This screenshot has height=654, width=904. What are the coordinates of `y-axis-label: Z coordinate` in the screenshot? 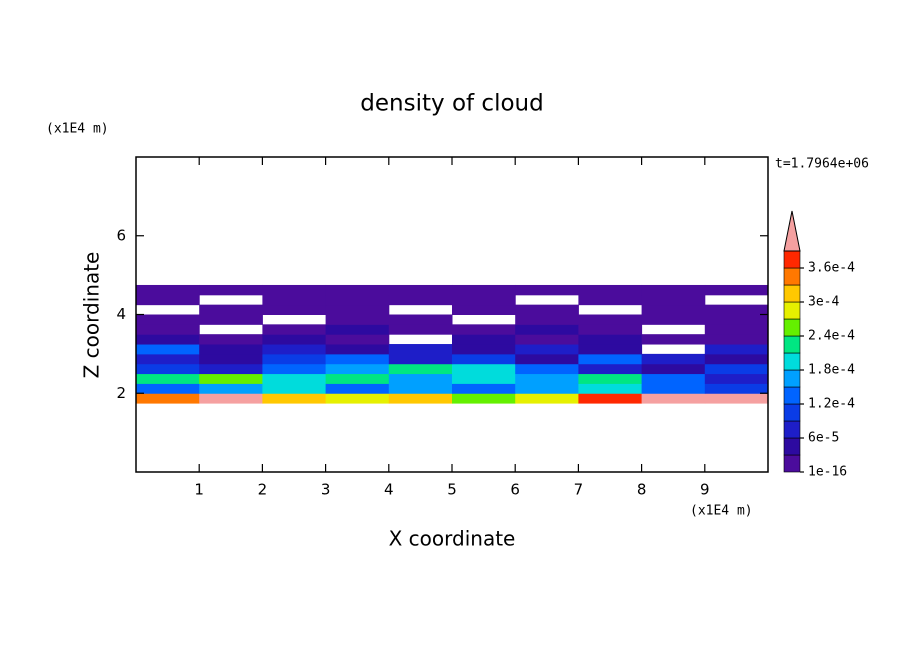 It's located at (92, 315).